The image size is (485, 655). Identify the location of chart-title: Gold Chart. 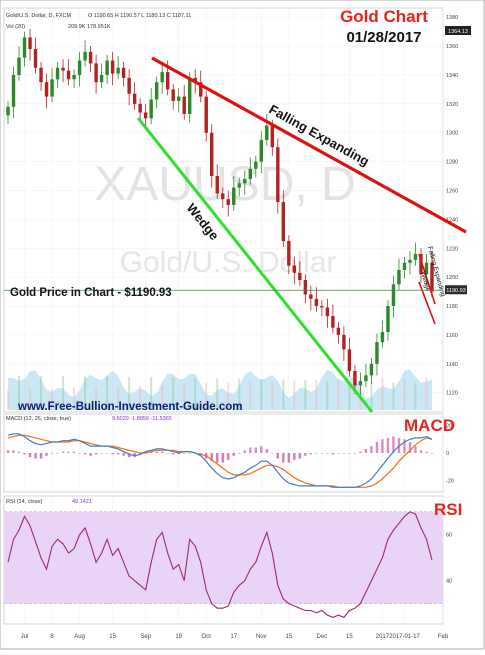
(384, 16).